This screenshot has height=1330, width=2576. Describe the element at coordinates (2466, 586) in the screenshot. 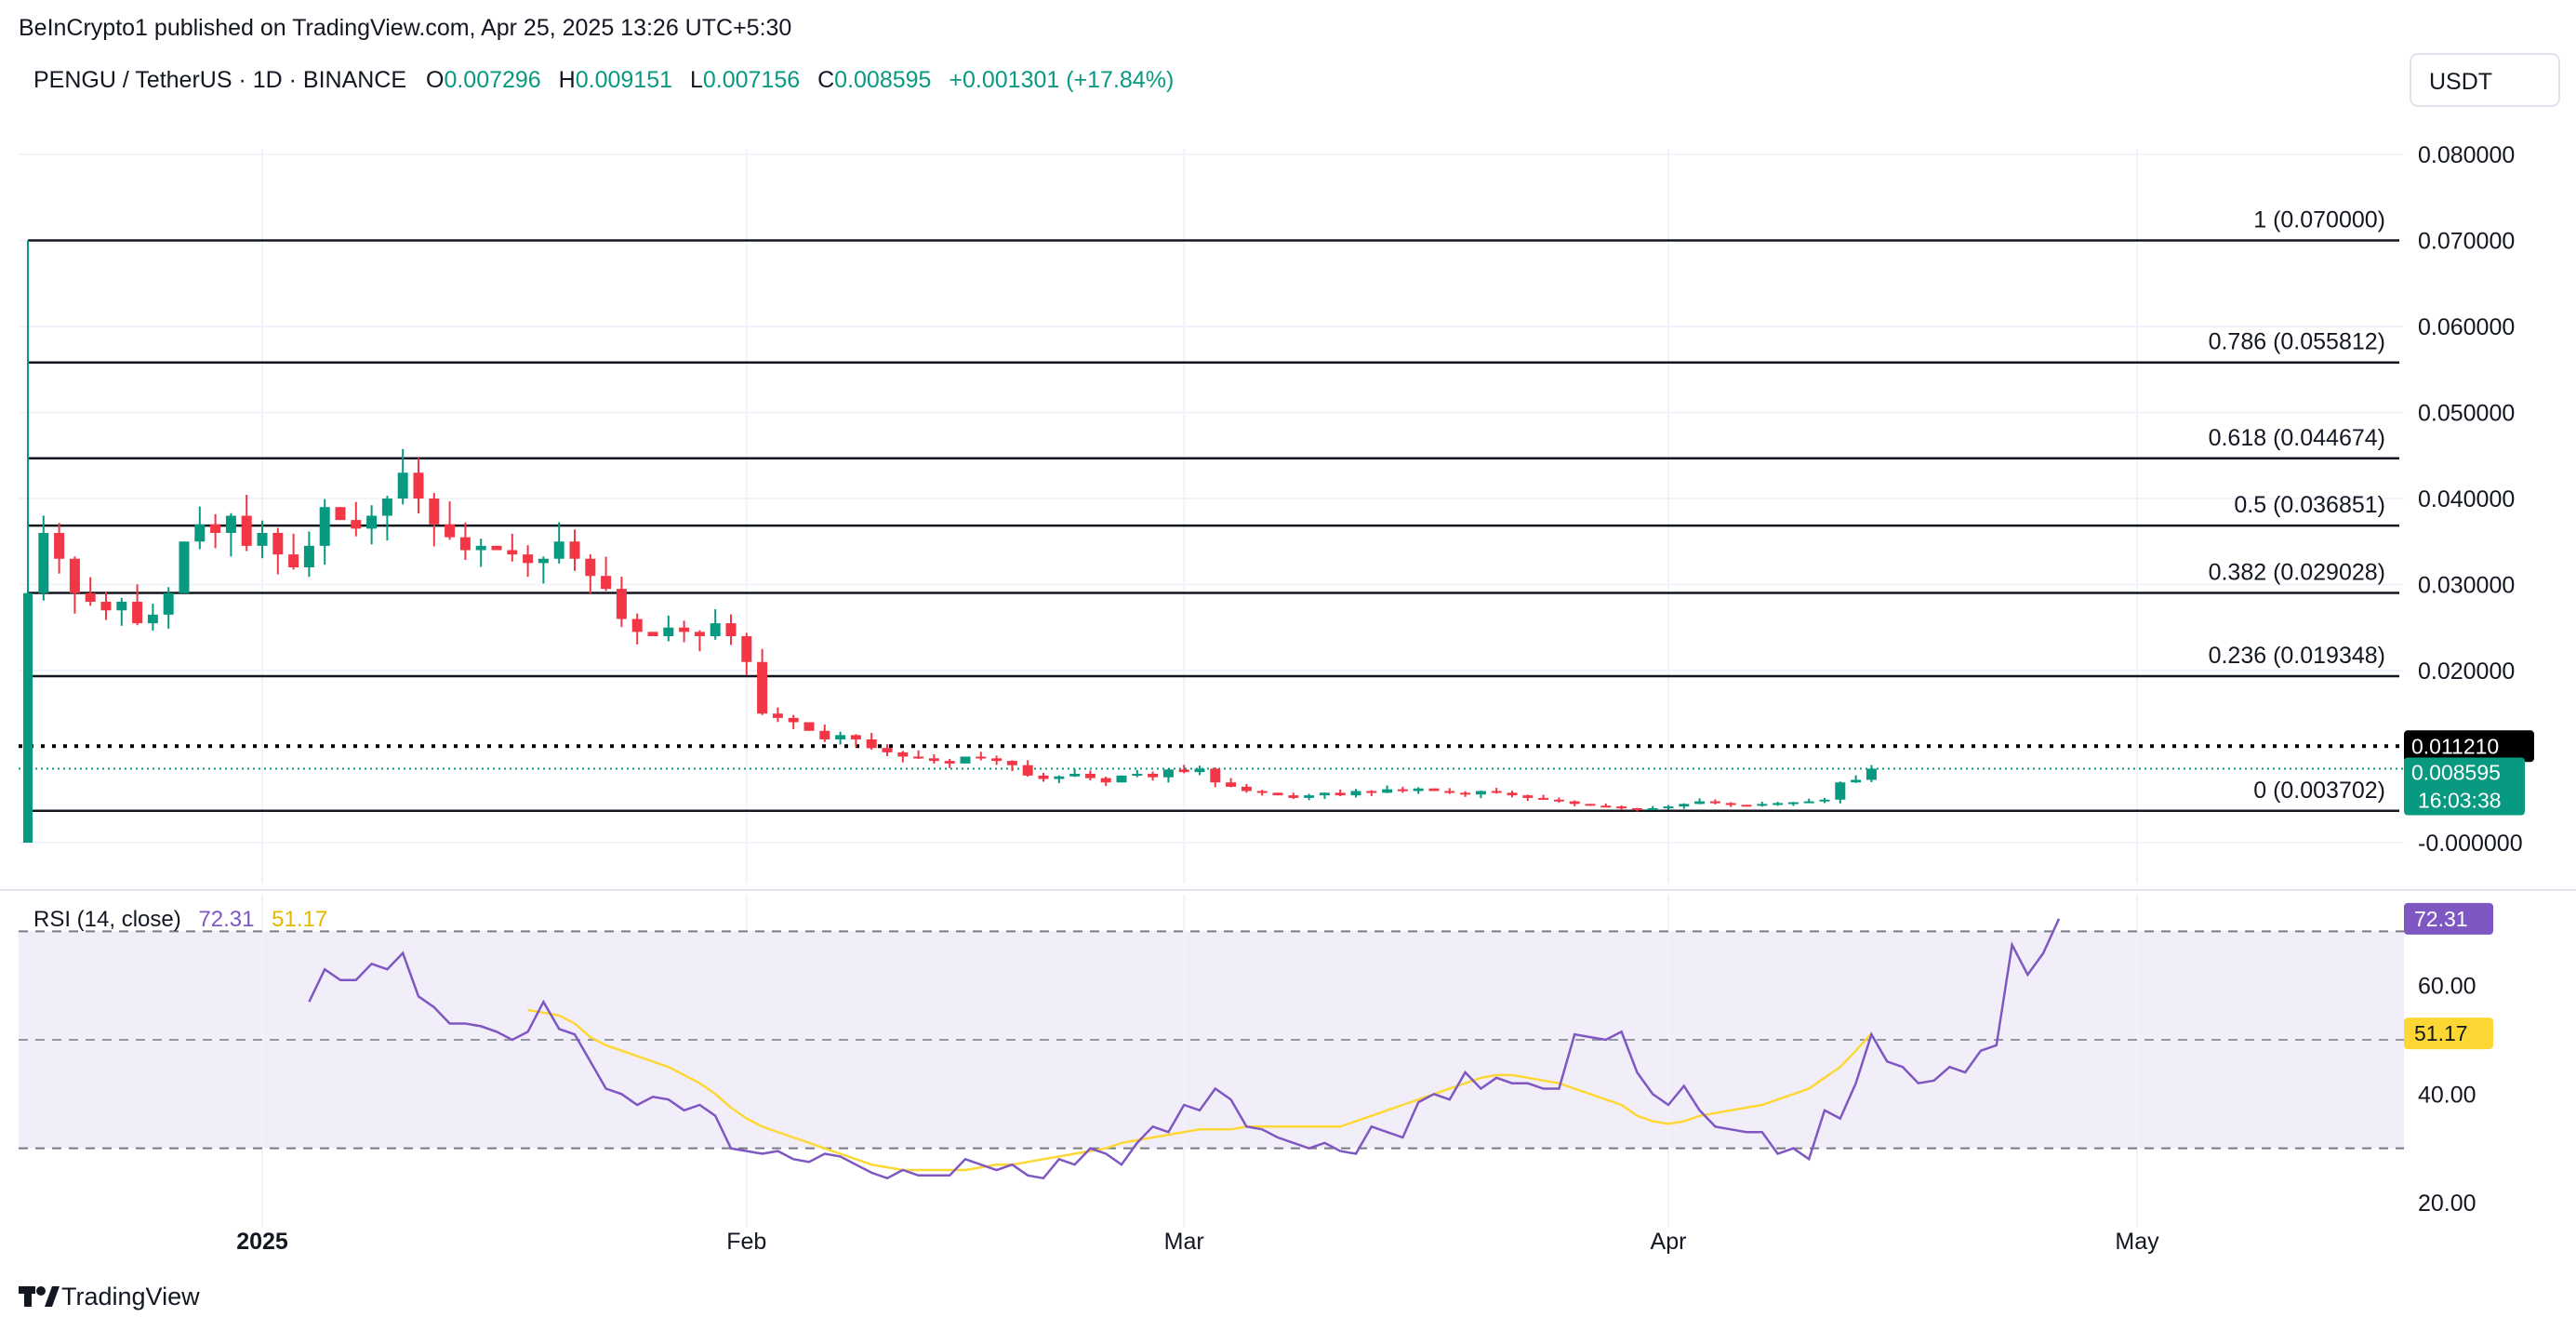

I see `price-tick-label: 0.030000` at that location.